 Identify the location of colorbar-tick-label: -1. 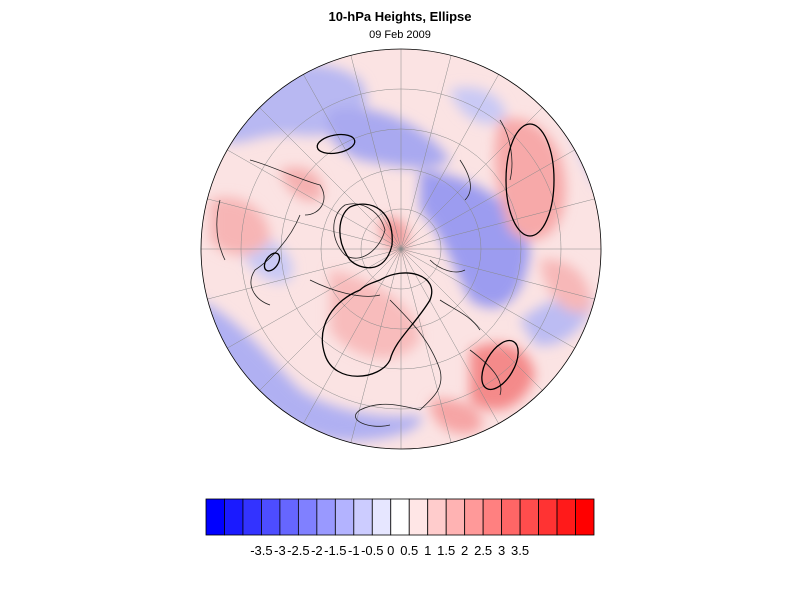
(354, 550).